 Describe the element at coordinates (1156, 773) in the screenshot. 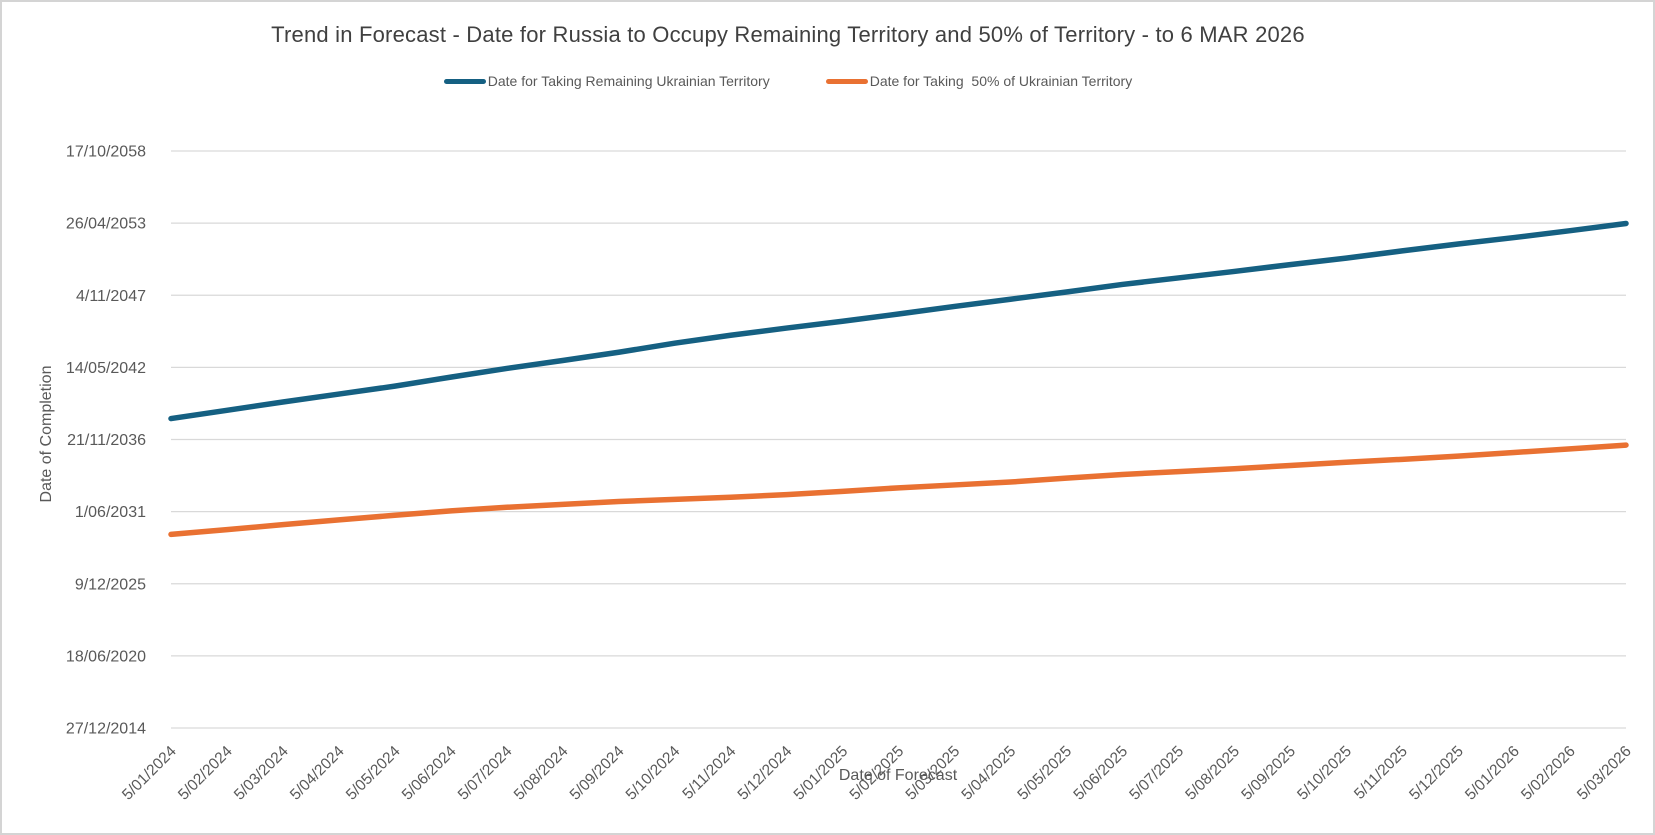

I see `x-tick-label: 5/07/2025` at that location.